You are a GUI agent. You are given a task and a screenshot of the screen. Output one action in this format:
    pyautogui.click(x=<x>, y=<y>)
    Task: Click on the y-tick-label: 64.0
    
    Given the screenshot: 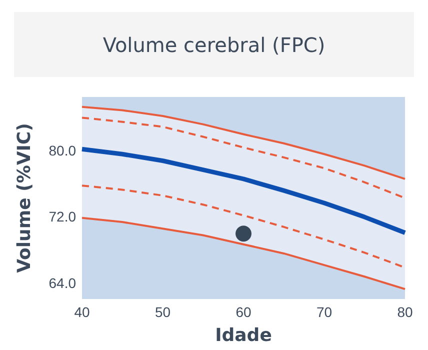 What is the action you would take?
    pyautogui.click(x=62, y=282)
    